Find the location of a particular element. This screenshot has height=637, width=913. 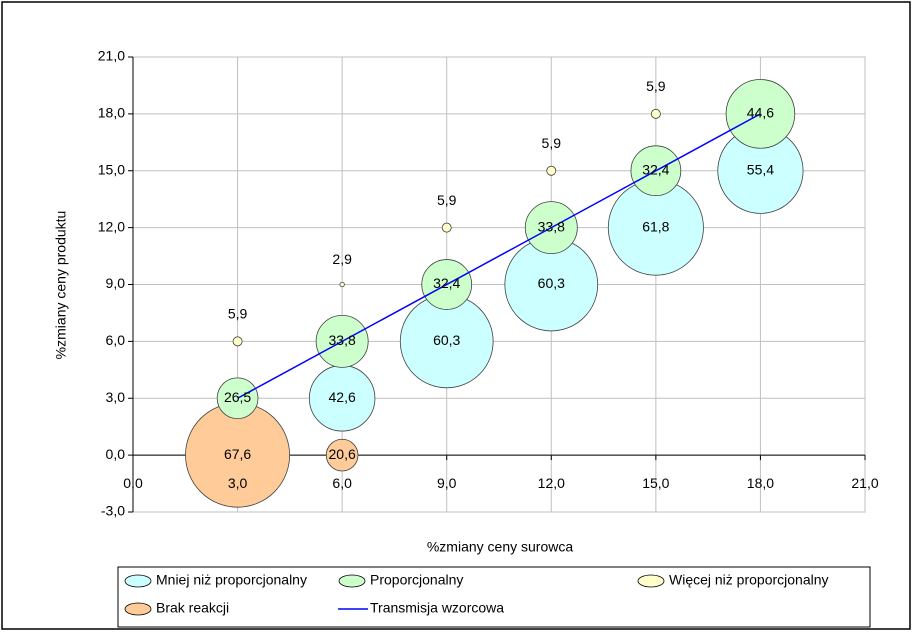

y-tick-label: 18,0 is located at coordinates (111, 113).